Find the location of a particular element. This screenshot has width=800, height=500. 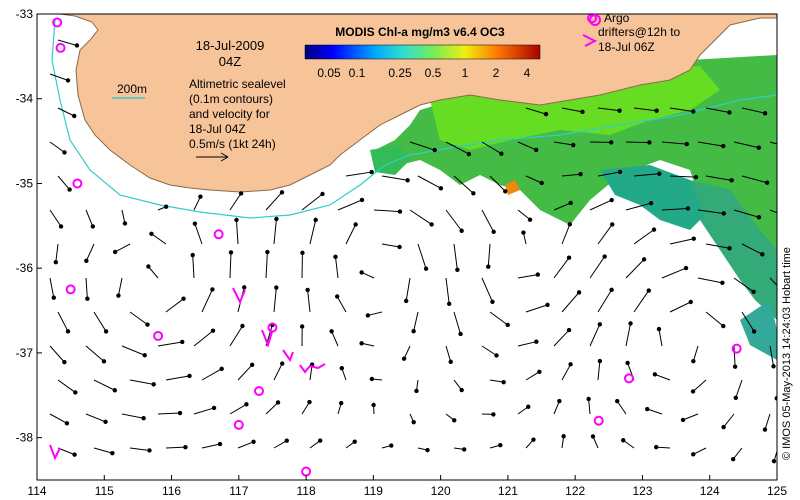

y-tick-label: -34 is located at coordinates (25, 99).